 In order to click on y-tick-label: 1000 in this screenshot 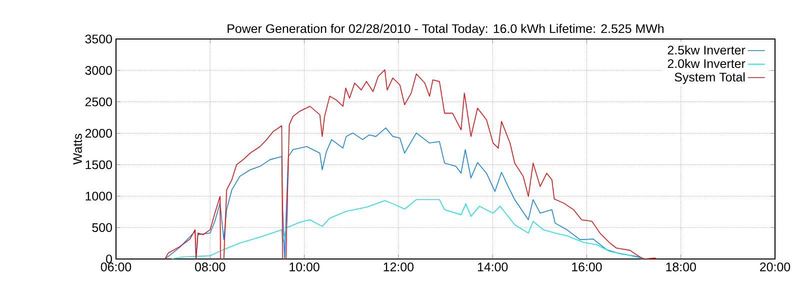, I will do `click(99, 196)`.